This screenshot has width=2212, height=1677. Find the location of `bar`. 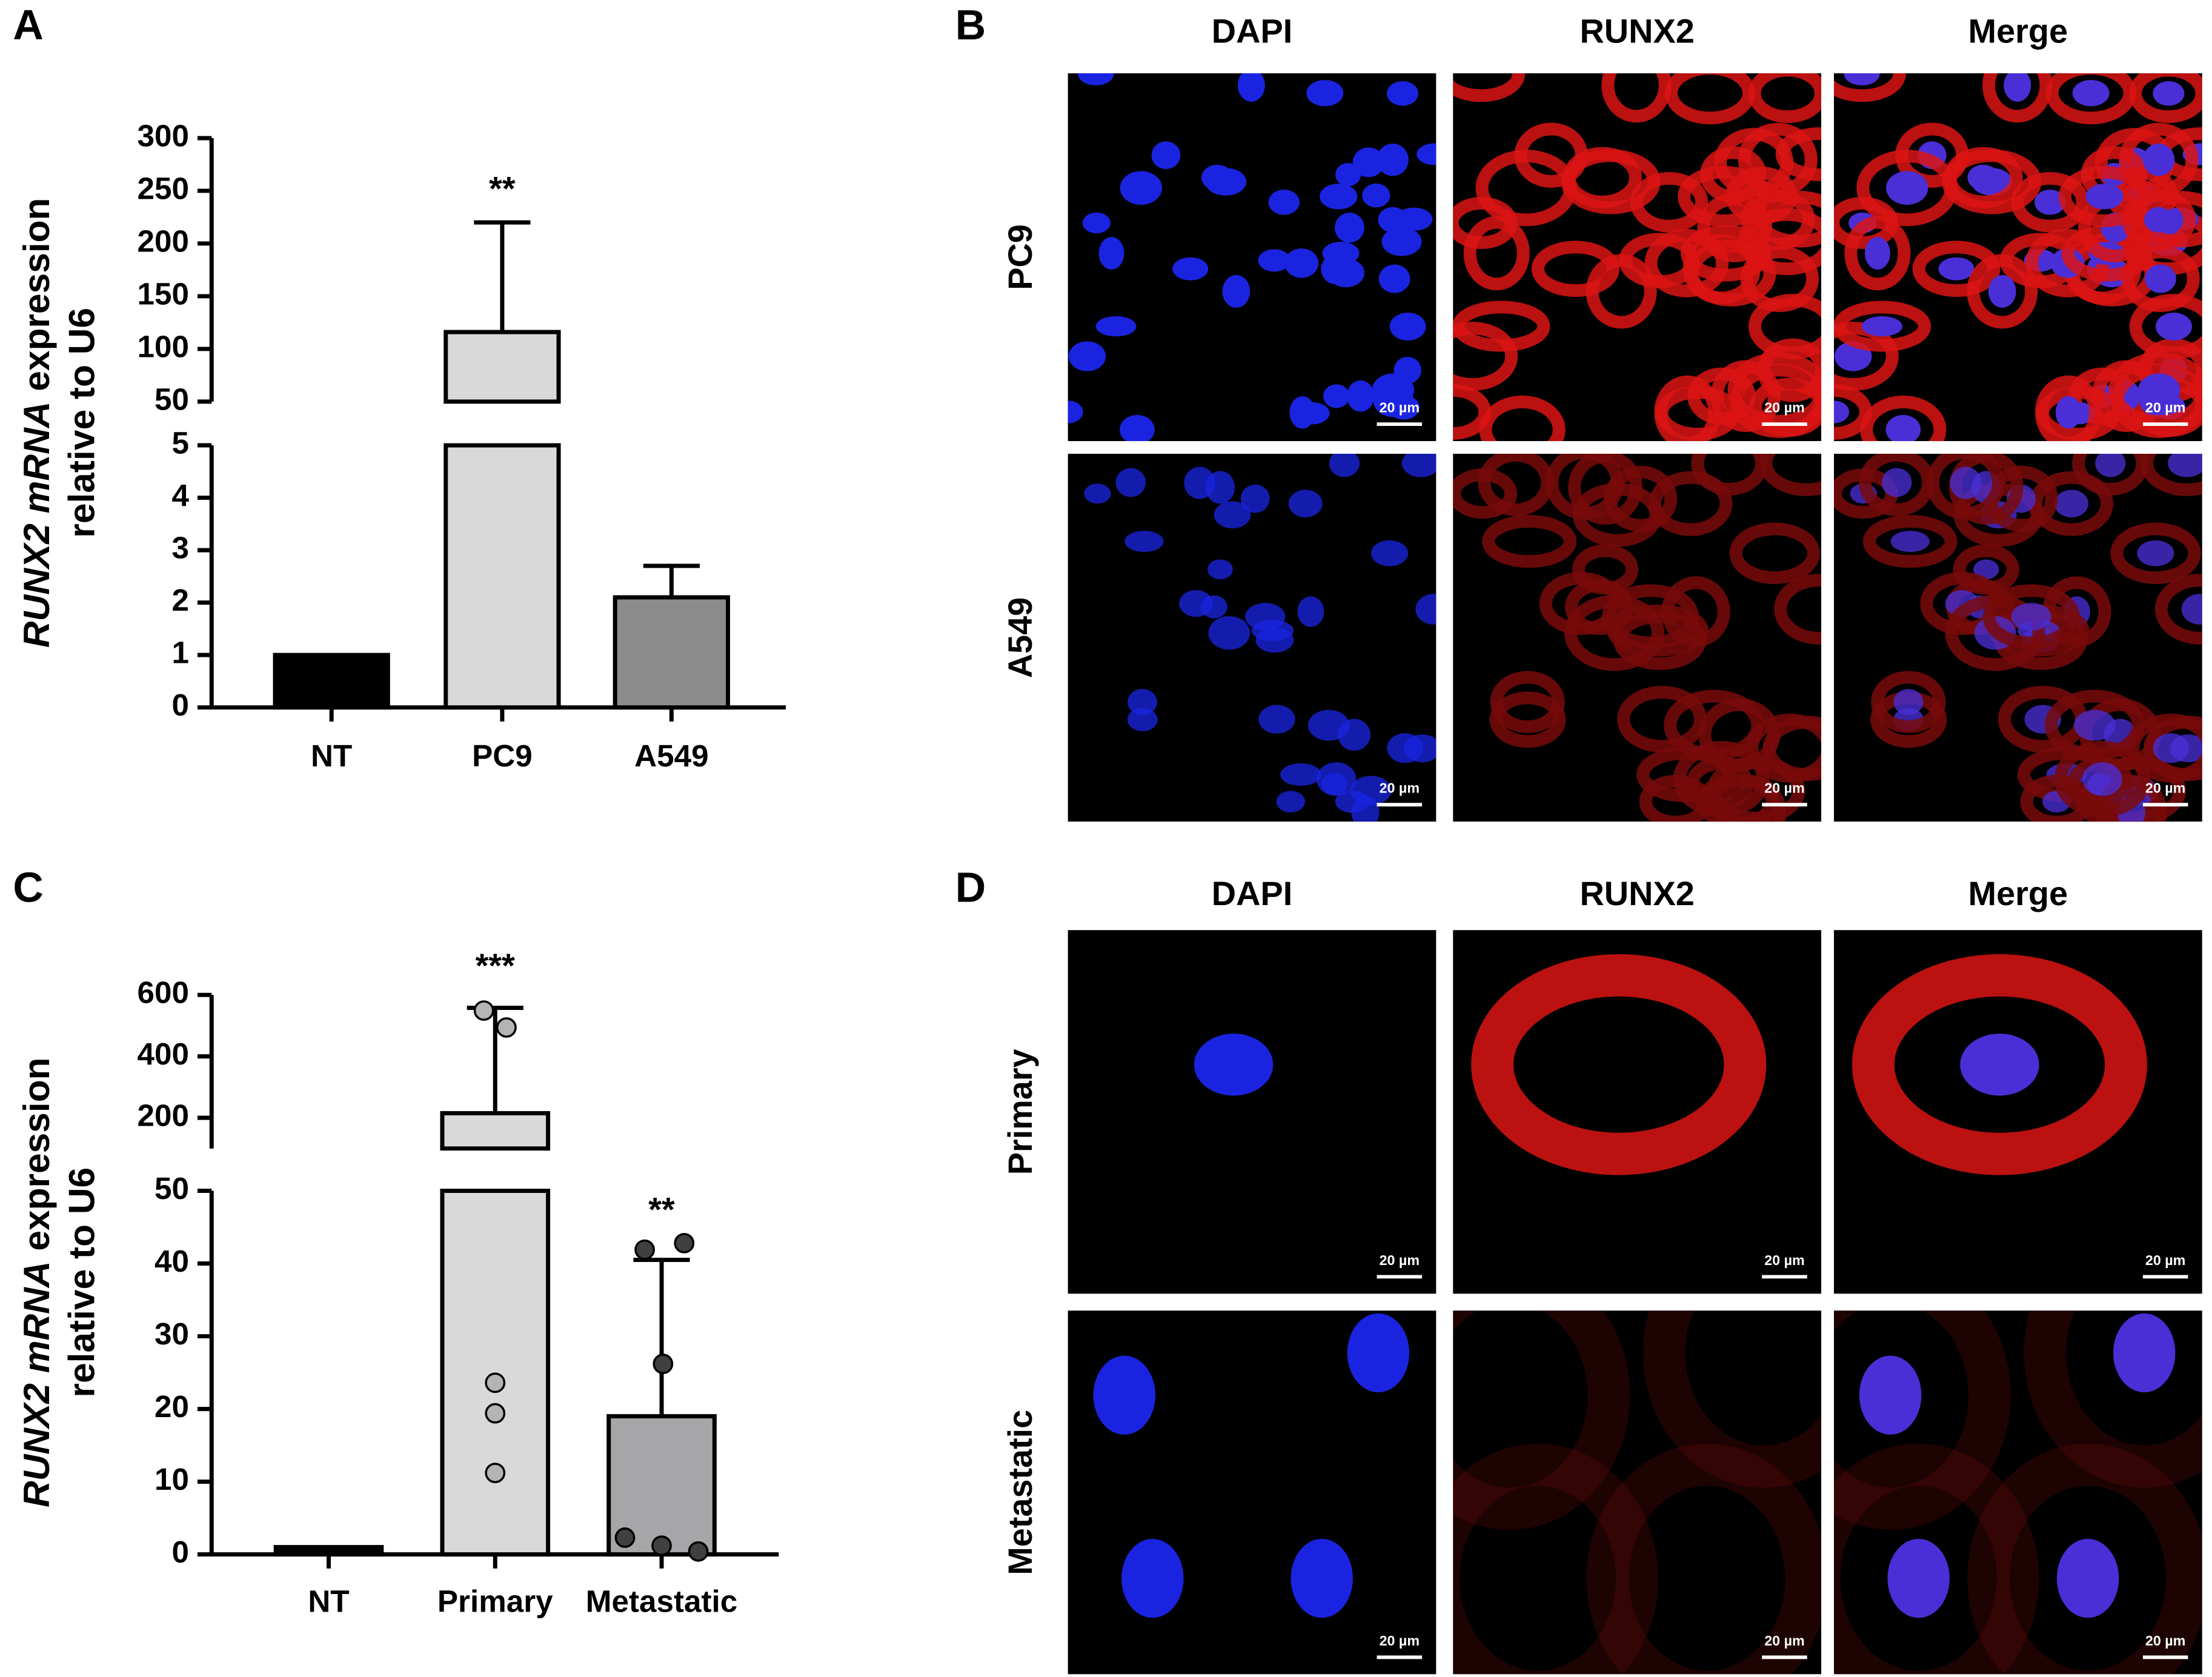

bar is located at coordinates (502, 367).